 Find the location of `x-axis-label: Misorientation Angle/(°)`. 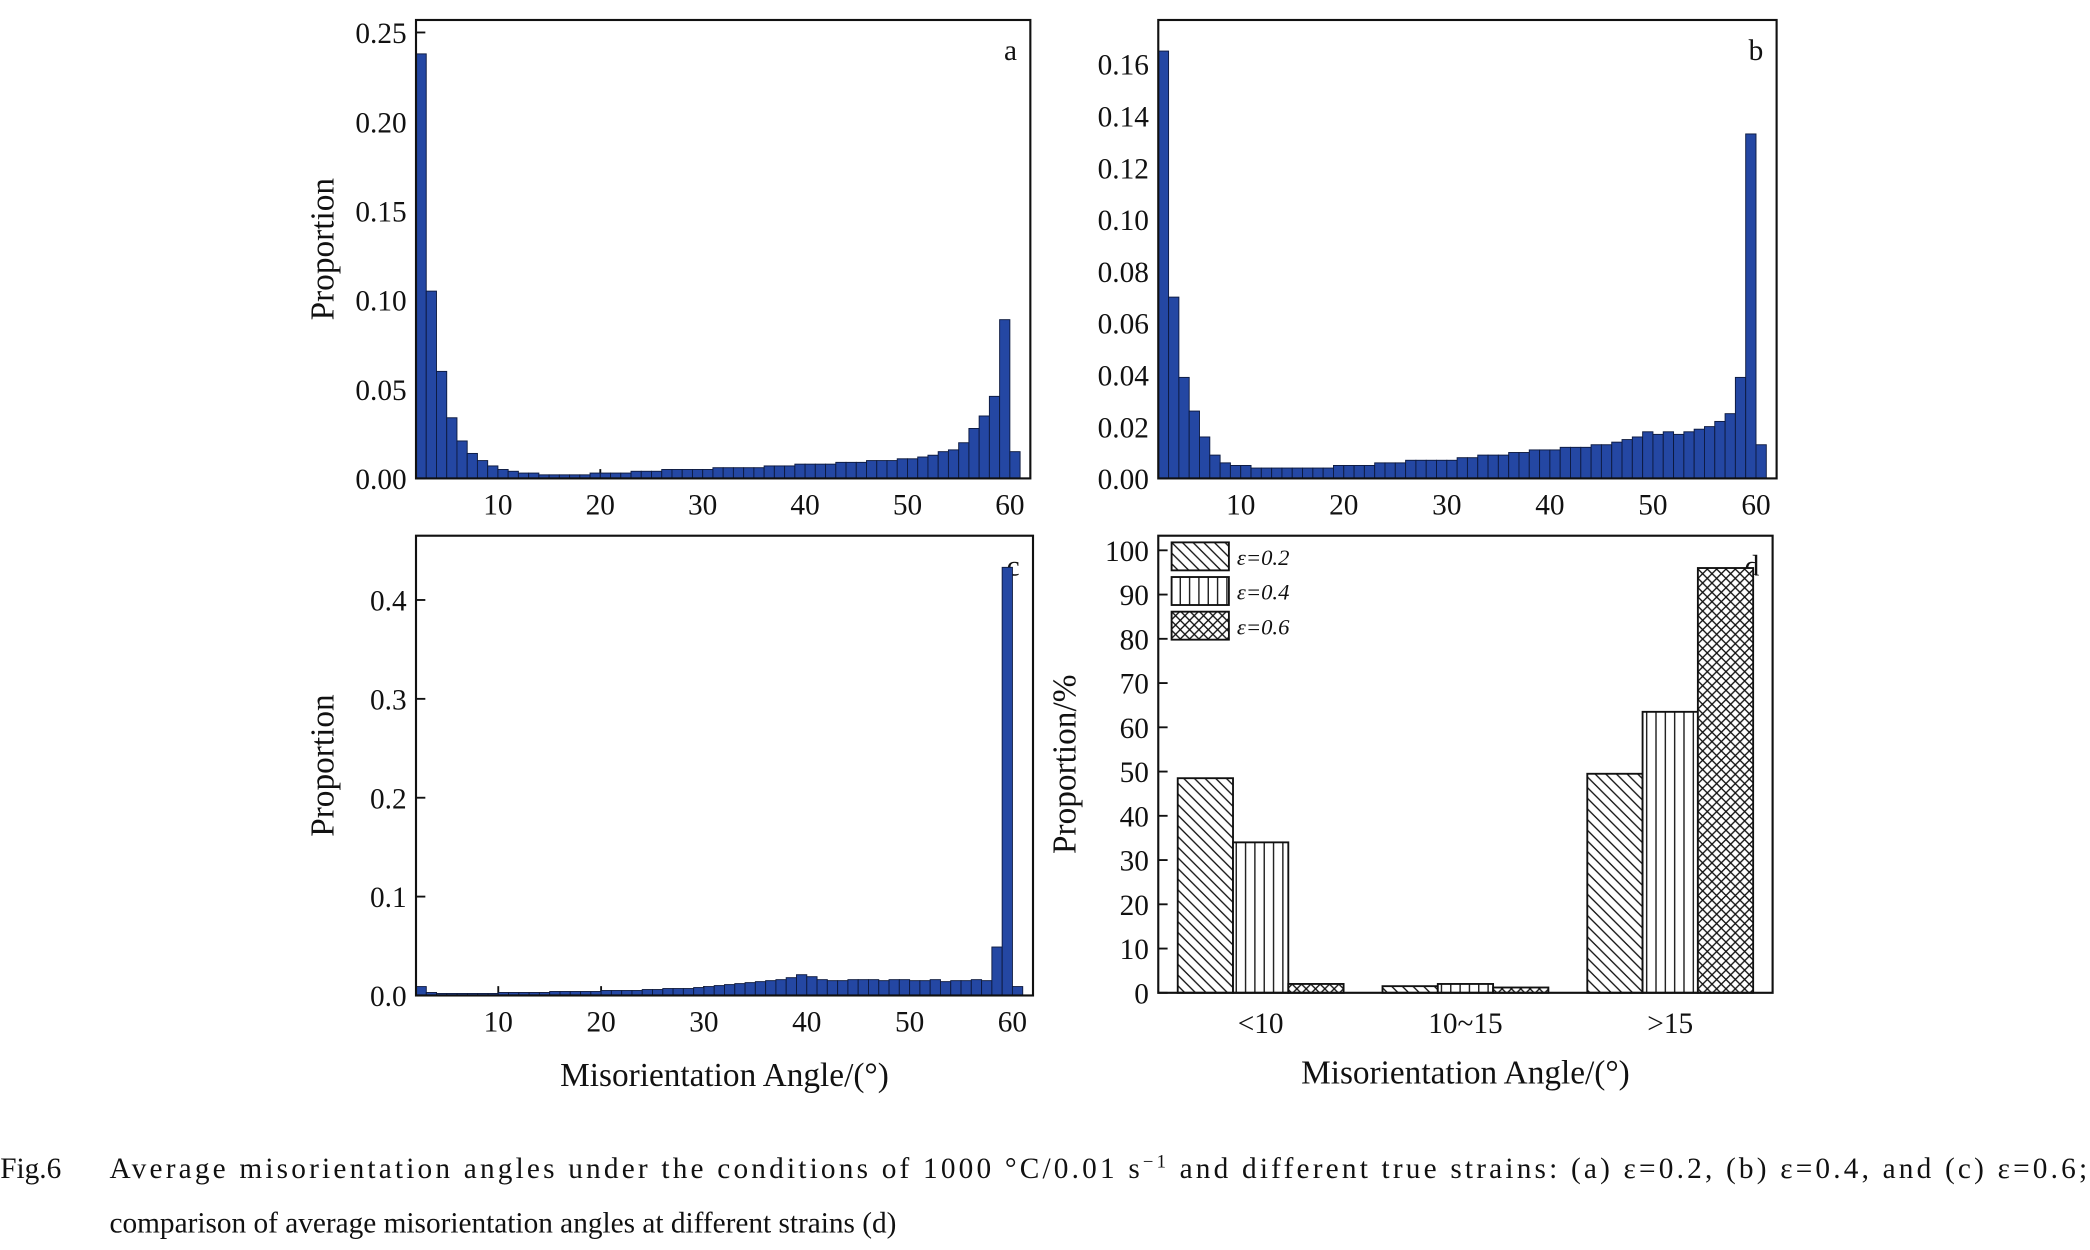

x-axis-label: Misorientation Angle/(°) is located at coordinates (1465, 1072).